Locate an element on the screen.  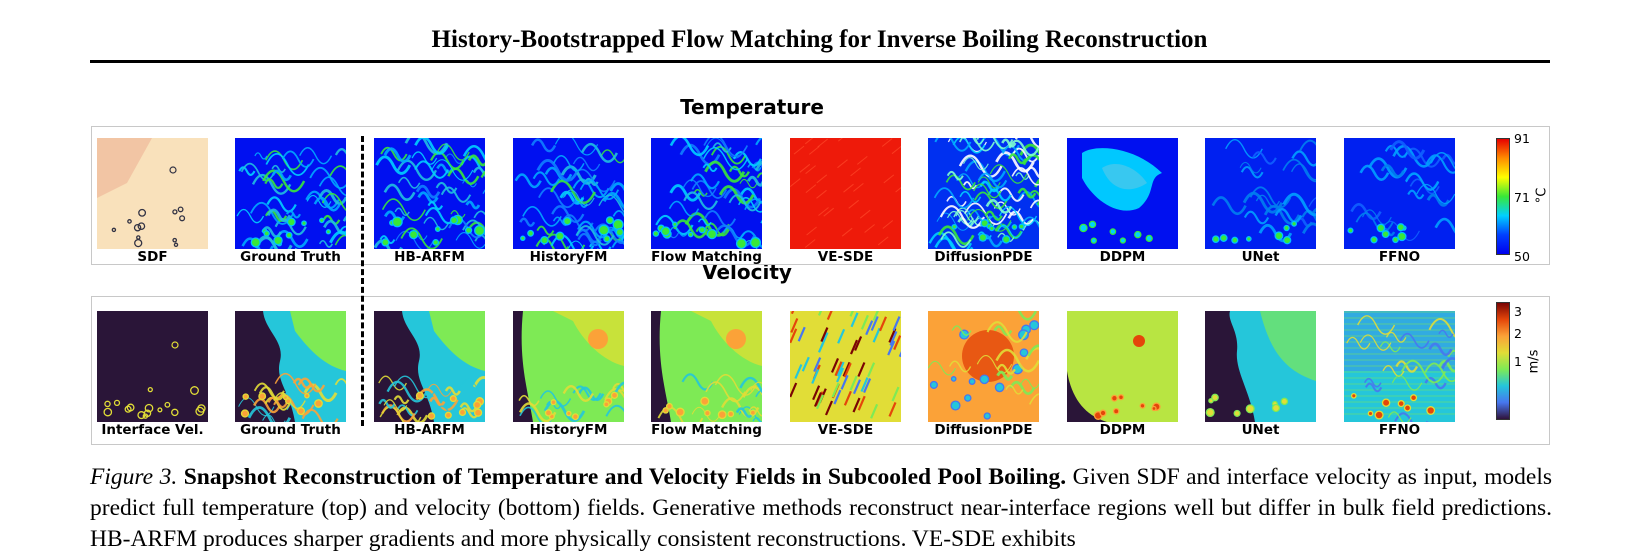
velocity-panel-interface-vel is located at coordinates (152, 366).